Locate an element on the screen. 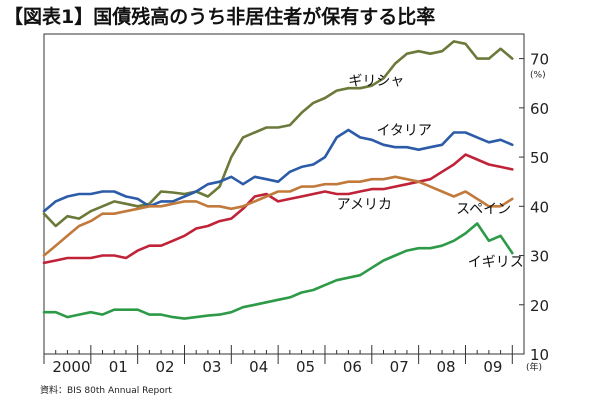  y-tick-label: 40 is located at coordinates (539, 207).